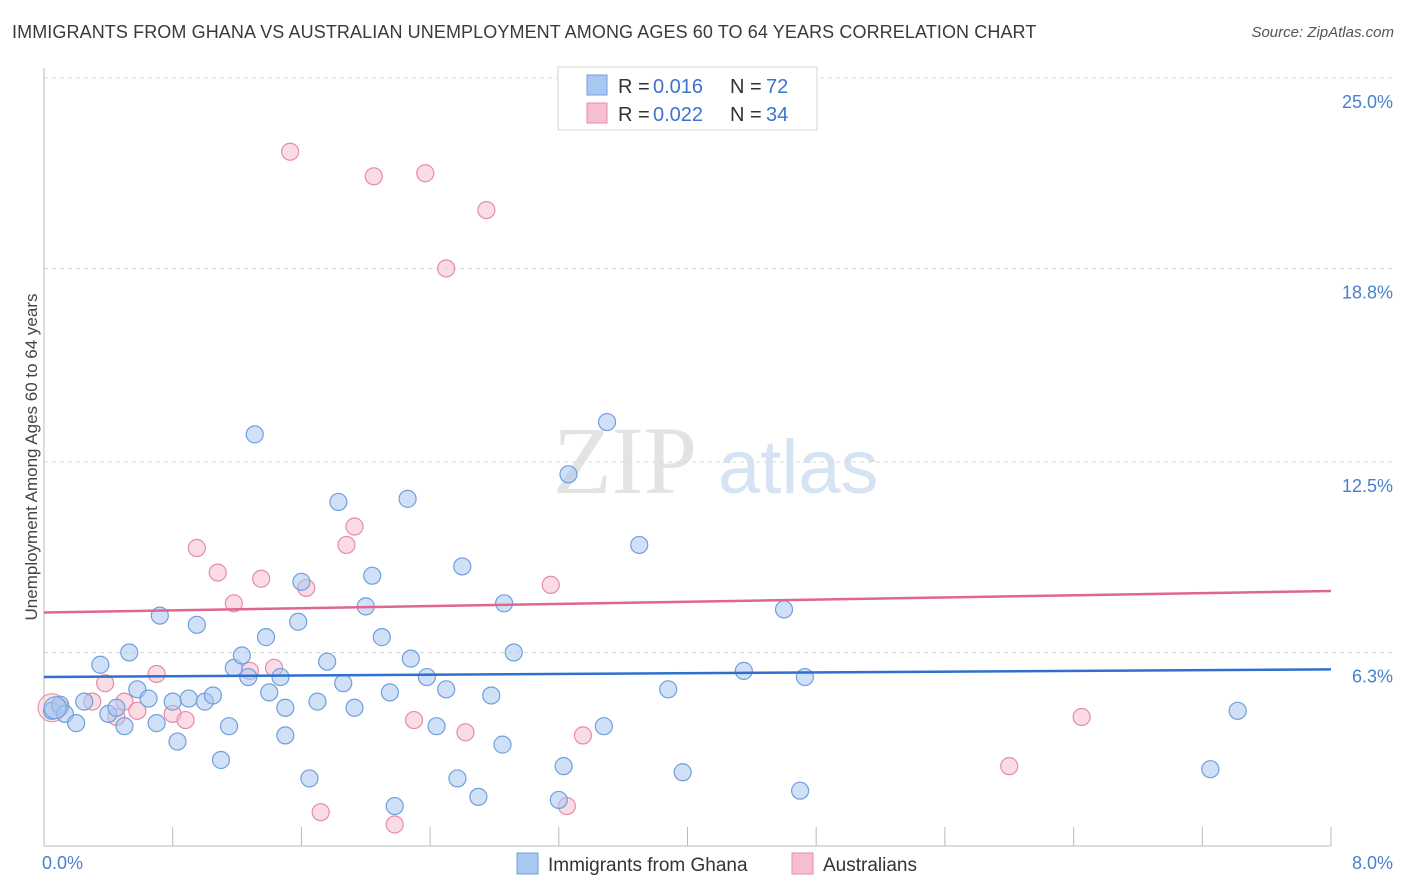 The width and height of the screenshot is (1406, 892). What do you see at coordinates (687, 601) in the screenshot?
I see `trend-line-australians` at bounding box center [687, 601].